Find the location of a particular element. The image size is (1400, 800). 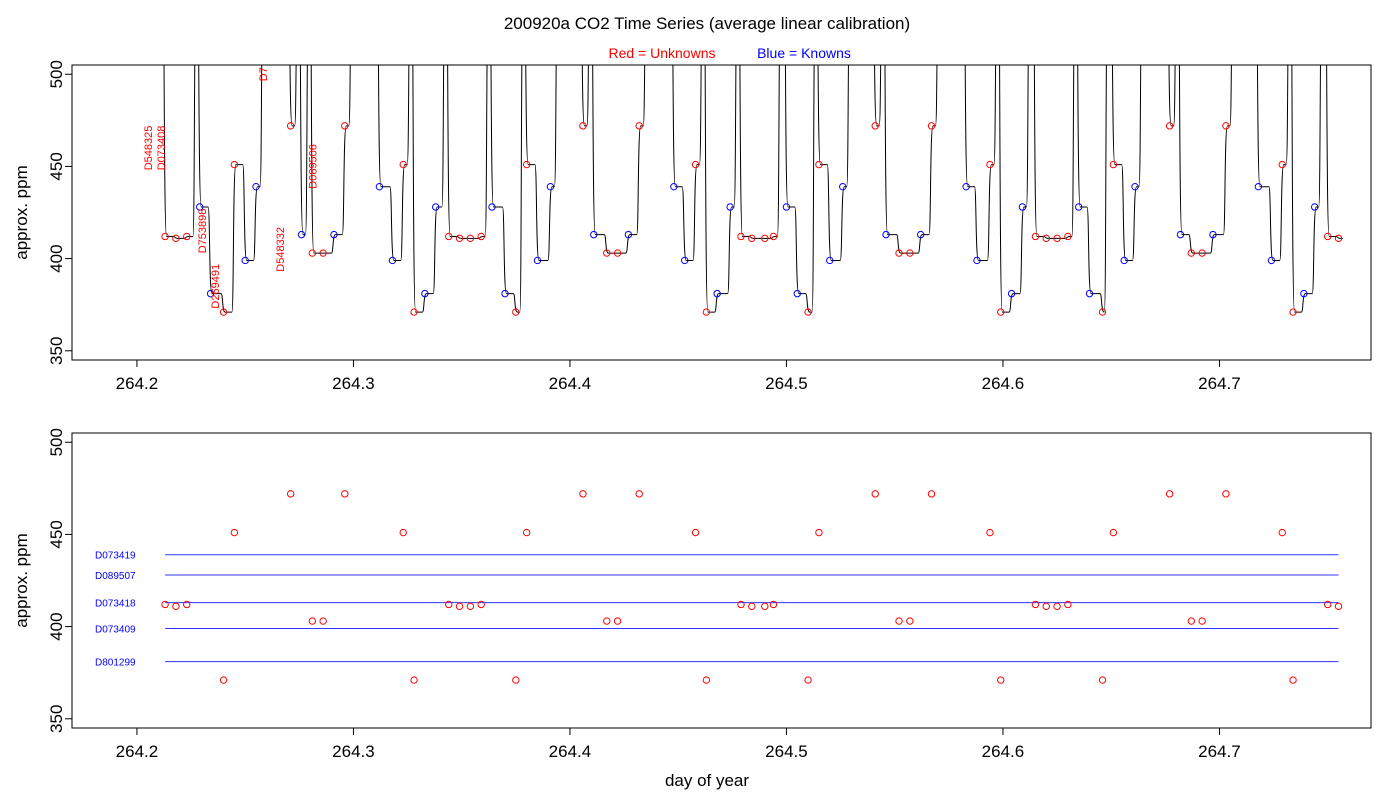

top-x-tick-label: 264.6 is located at coordinates (1003, 383).